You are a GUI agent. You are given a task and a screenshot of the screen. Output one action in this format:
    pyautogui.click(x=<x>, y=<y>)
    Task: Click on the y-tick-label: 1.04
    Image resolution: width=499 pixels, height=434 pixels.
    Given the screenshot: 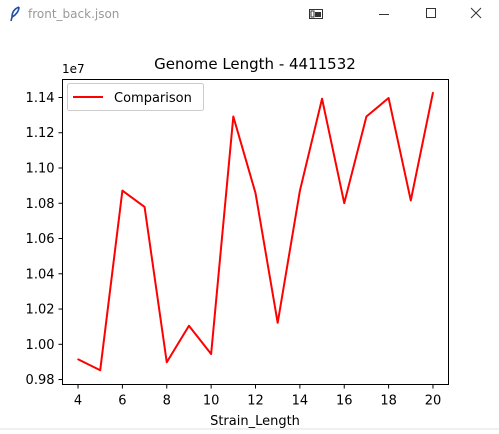 What is the action you would take?
    pyautogui.click(x=40, y=274)
    